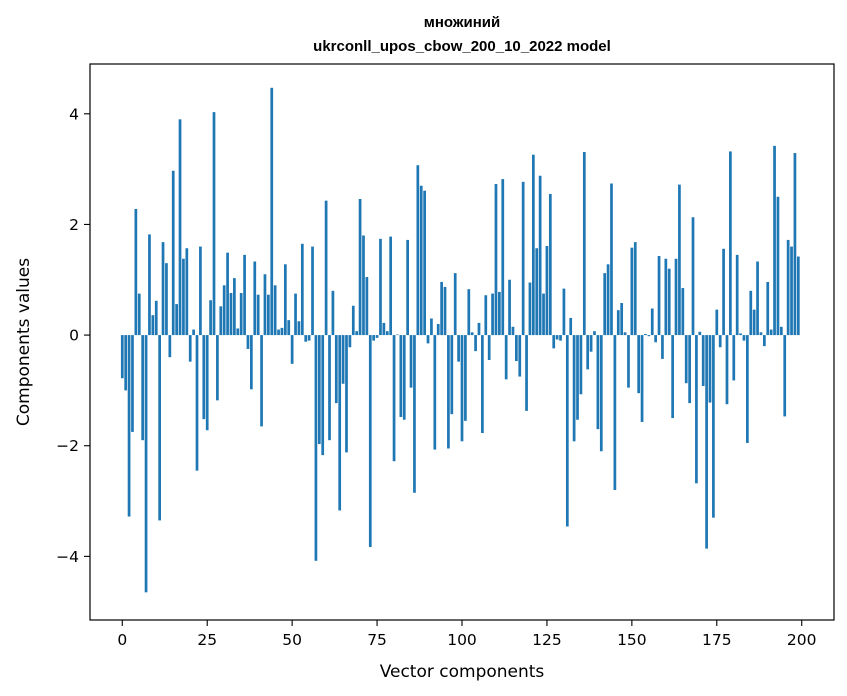  I want to click on x-tick-label-50: 50, so click(292, 640).